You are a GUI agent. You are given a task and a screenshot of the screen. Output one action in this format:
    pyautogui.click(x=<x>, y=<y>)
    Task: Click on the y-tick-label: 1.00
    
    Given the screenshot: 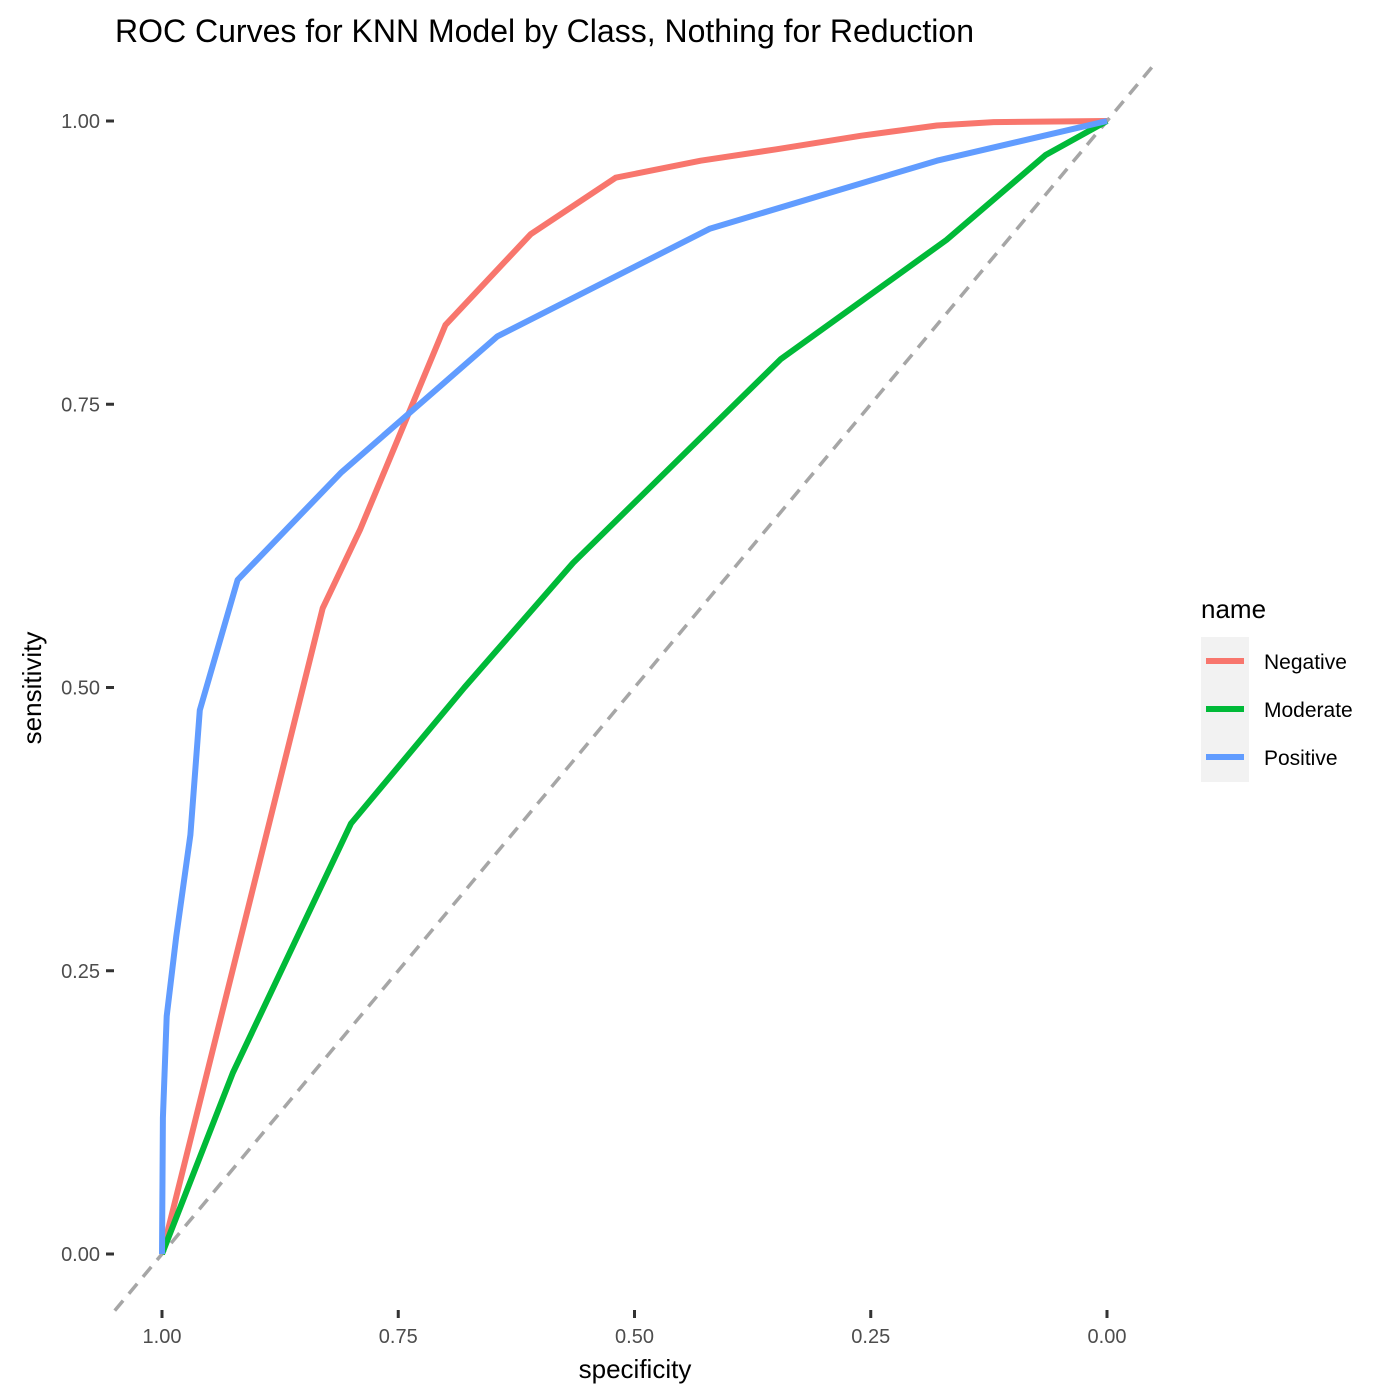 What is the action you would take?
    pyautogui.click(x=80, y=122)
    